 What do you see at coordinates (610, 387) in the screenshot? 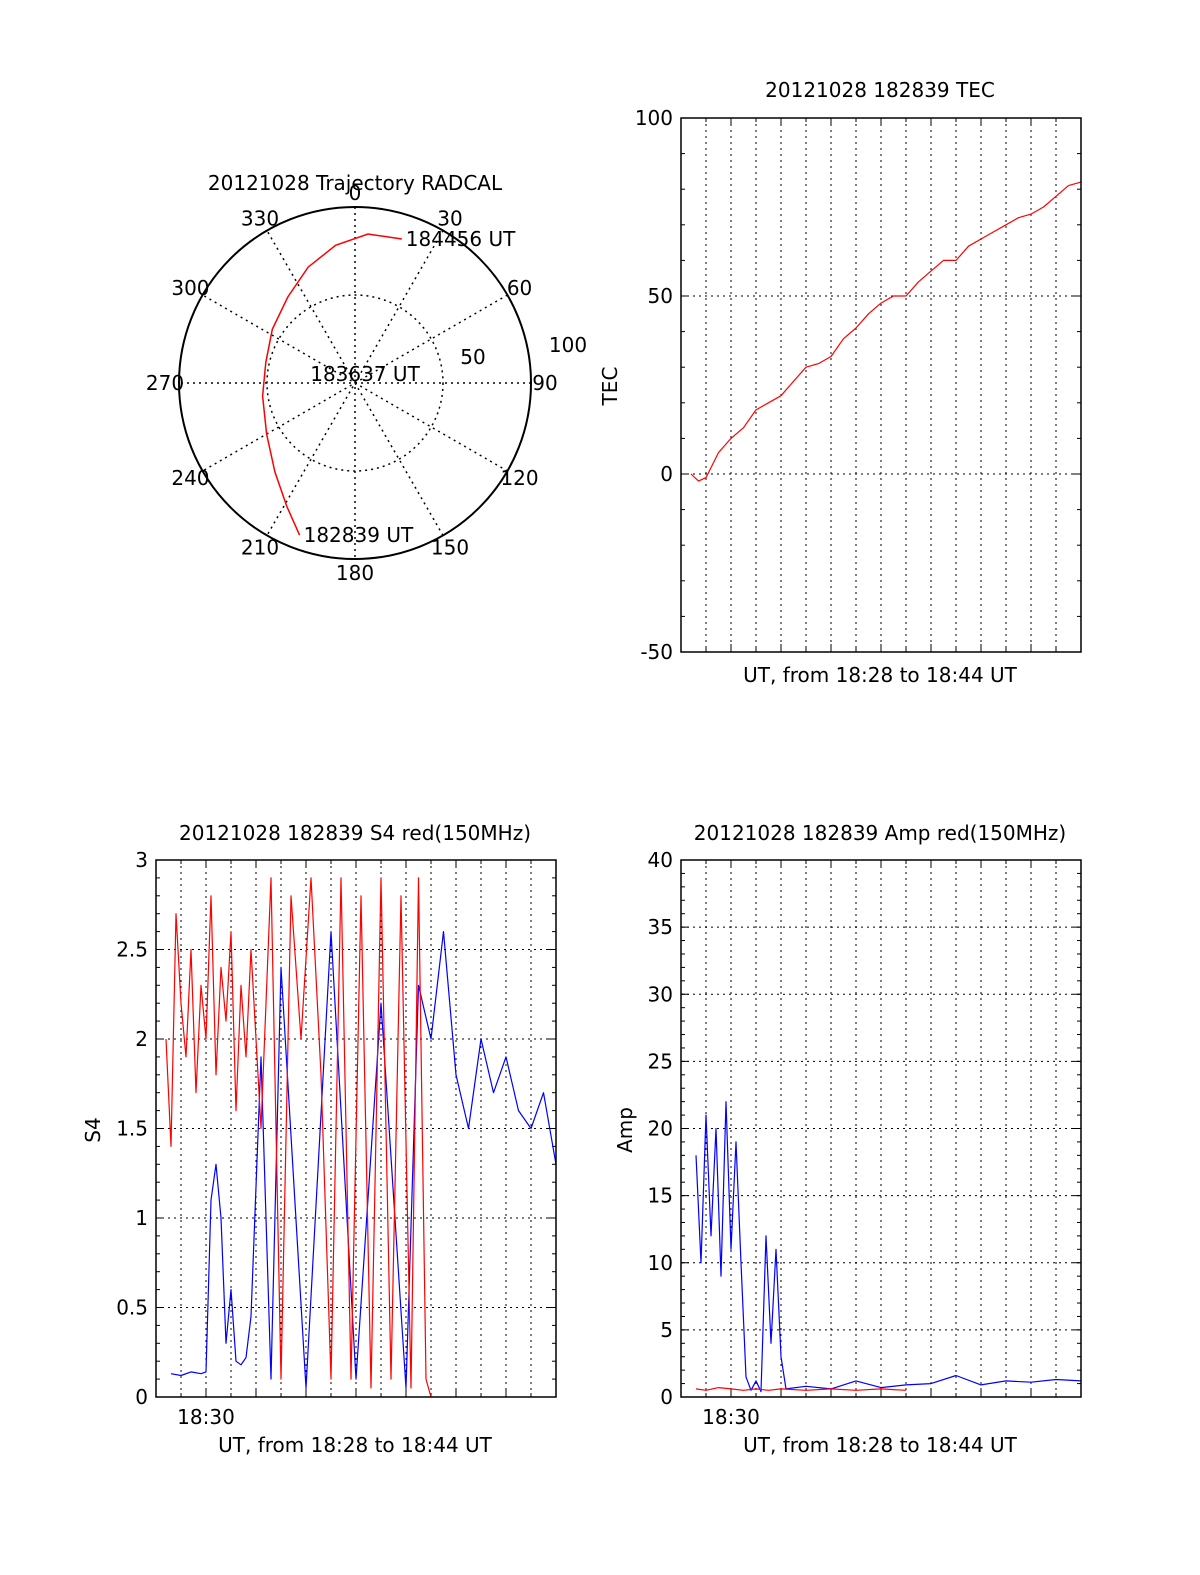
I see `tec-ylabel: TEC` at bounding box center [610, 387].